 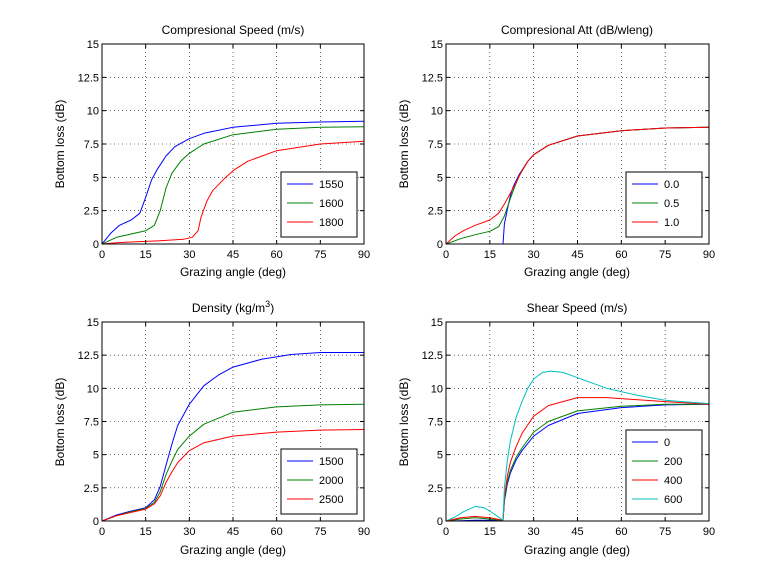 I want to click on legend-label: 400, so click(x=673, y=481).